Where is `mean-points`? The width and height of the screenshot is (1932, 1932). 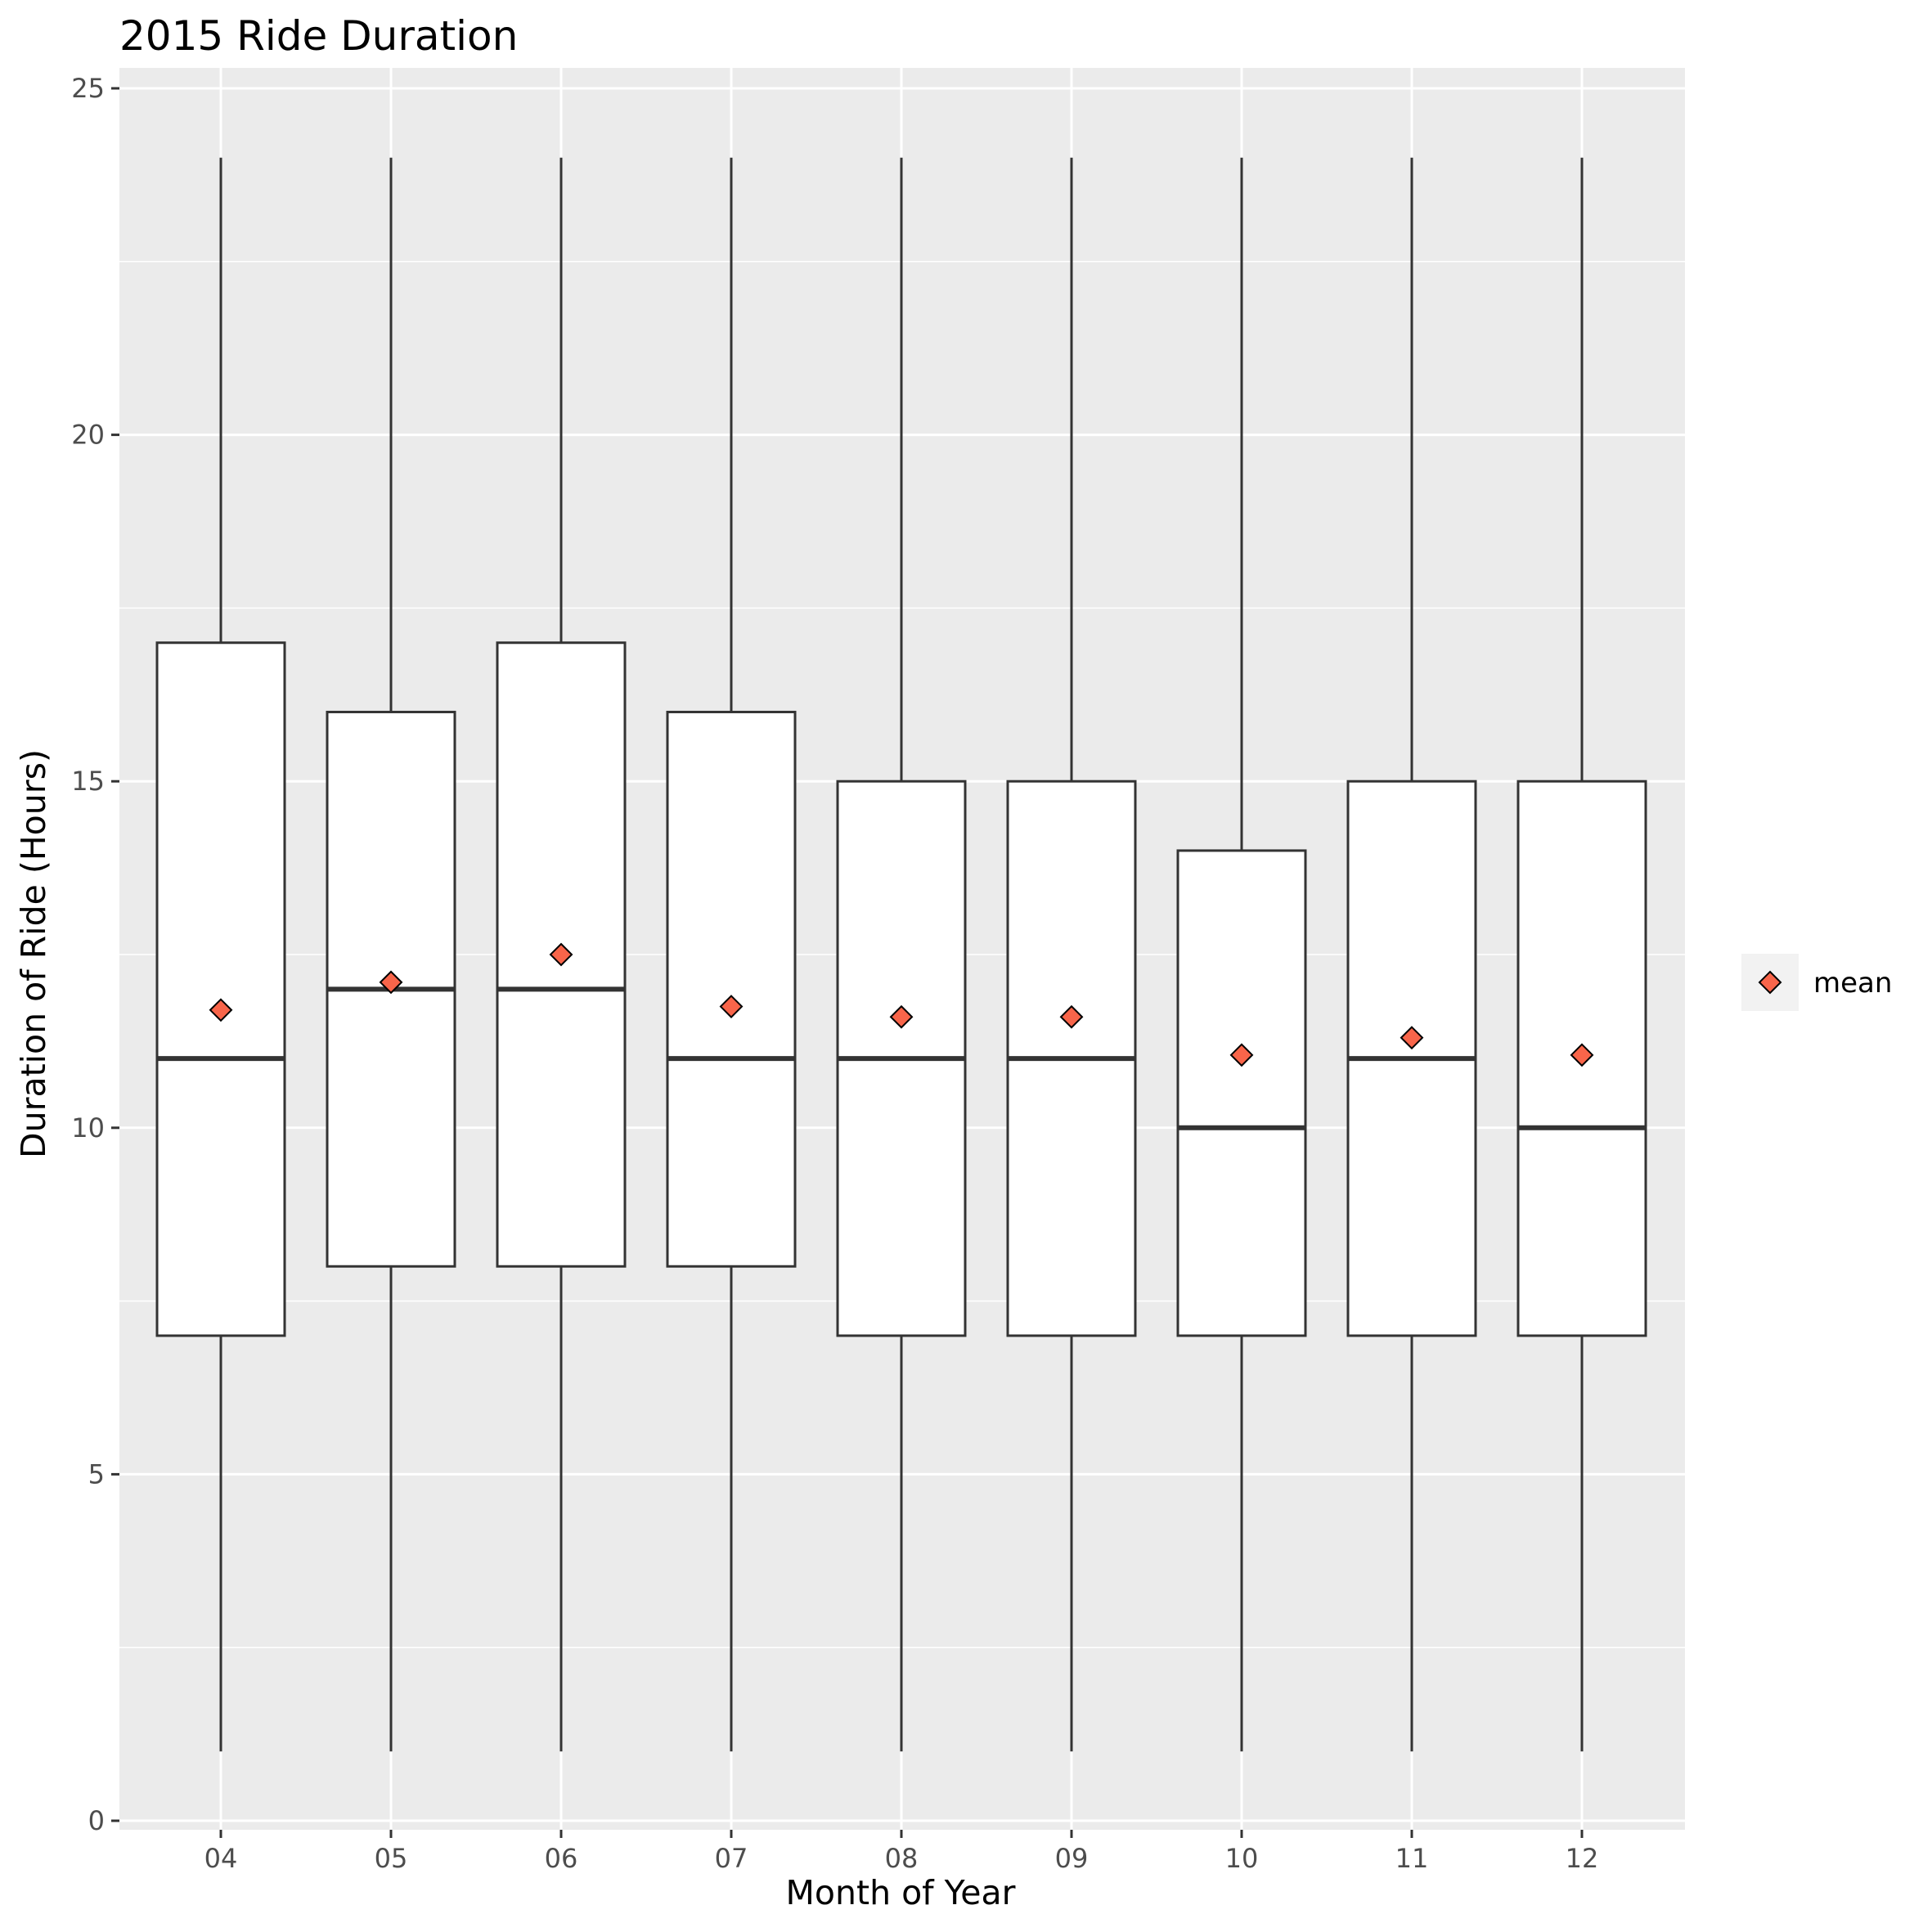 mean-points is located at coordinates (901, 1005).